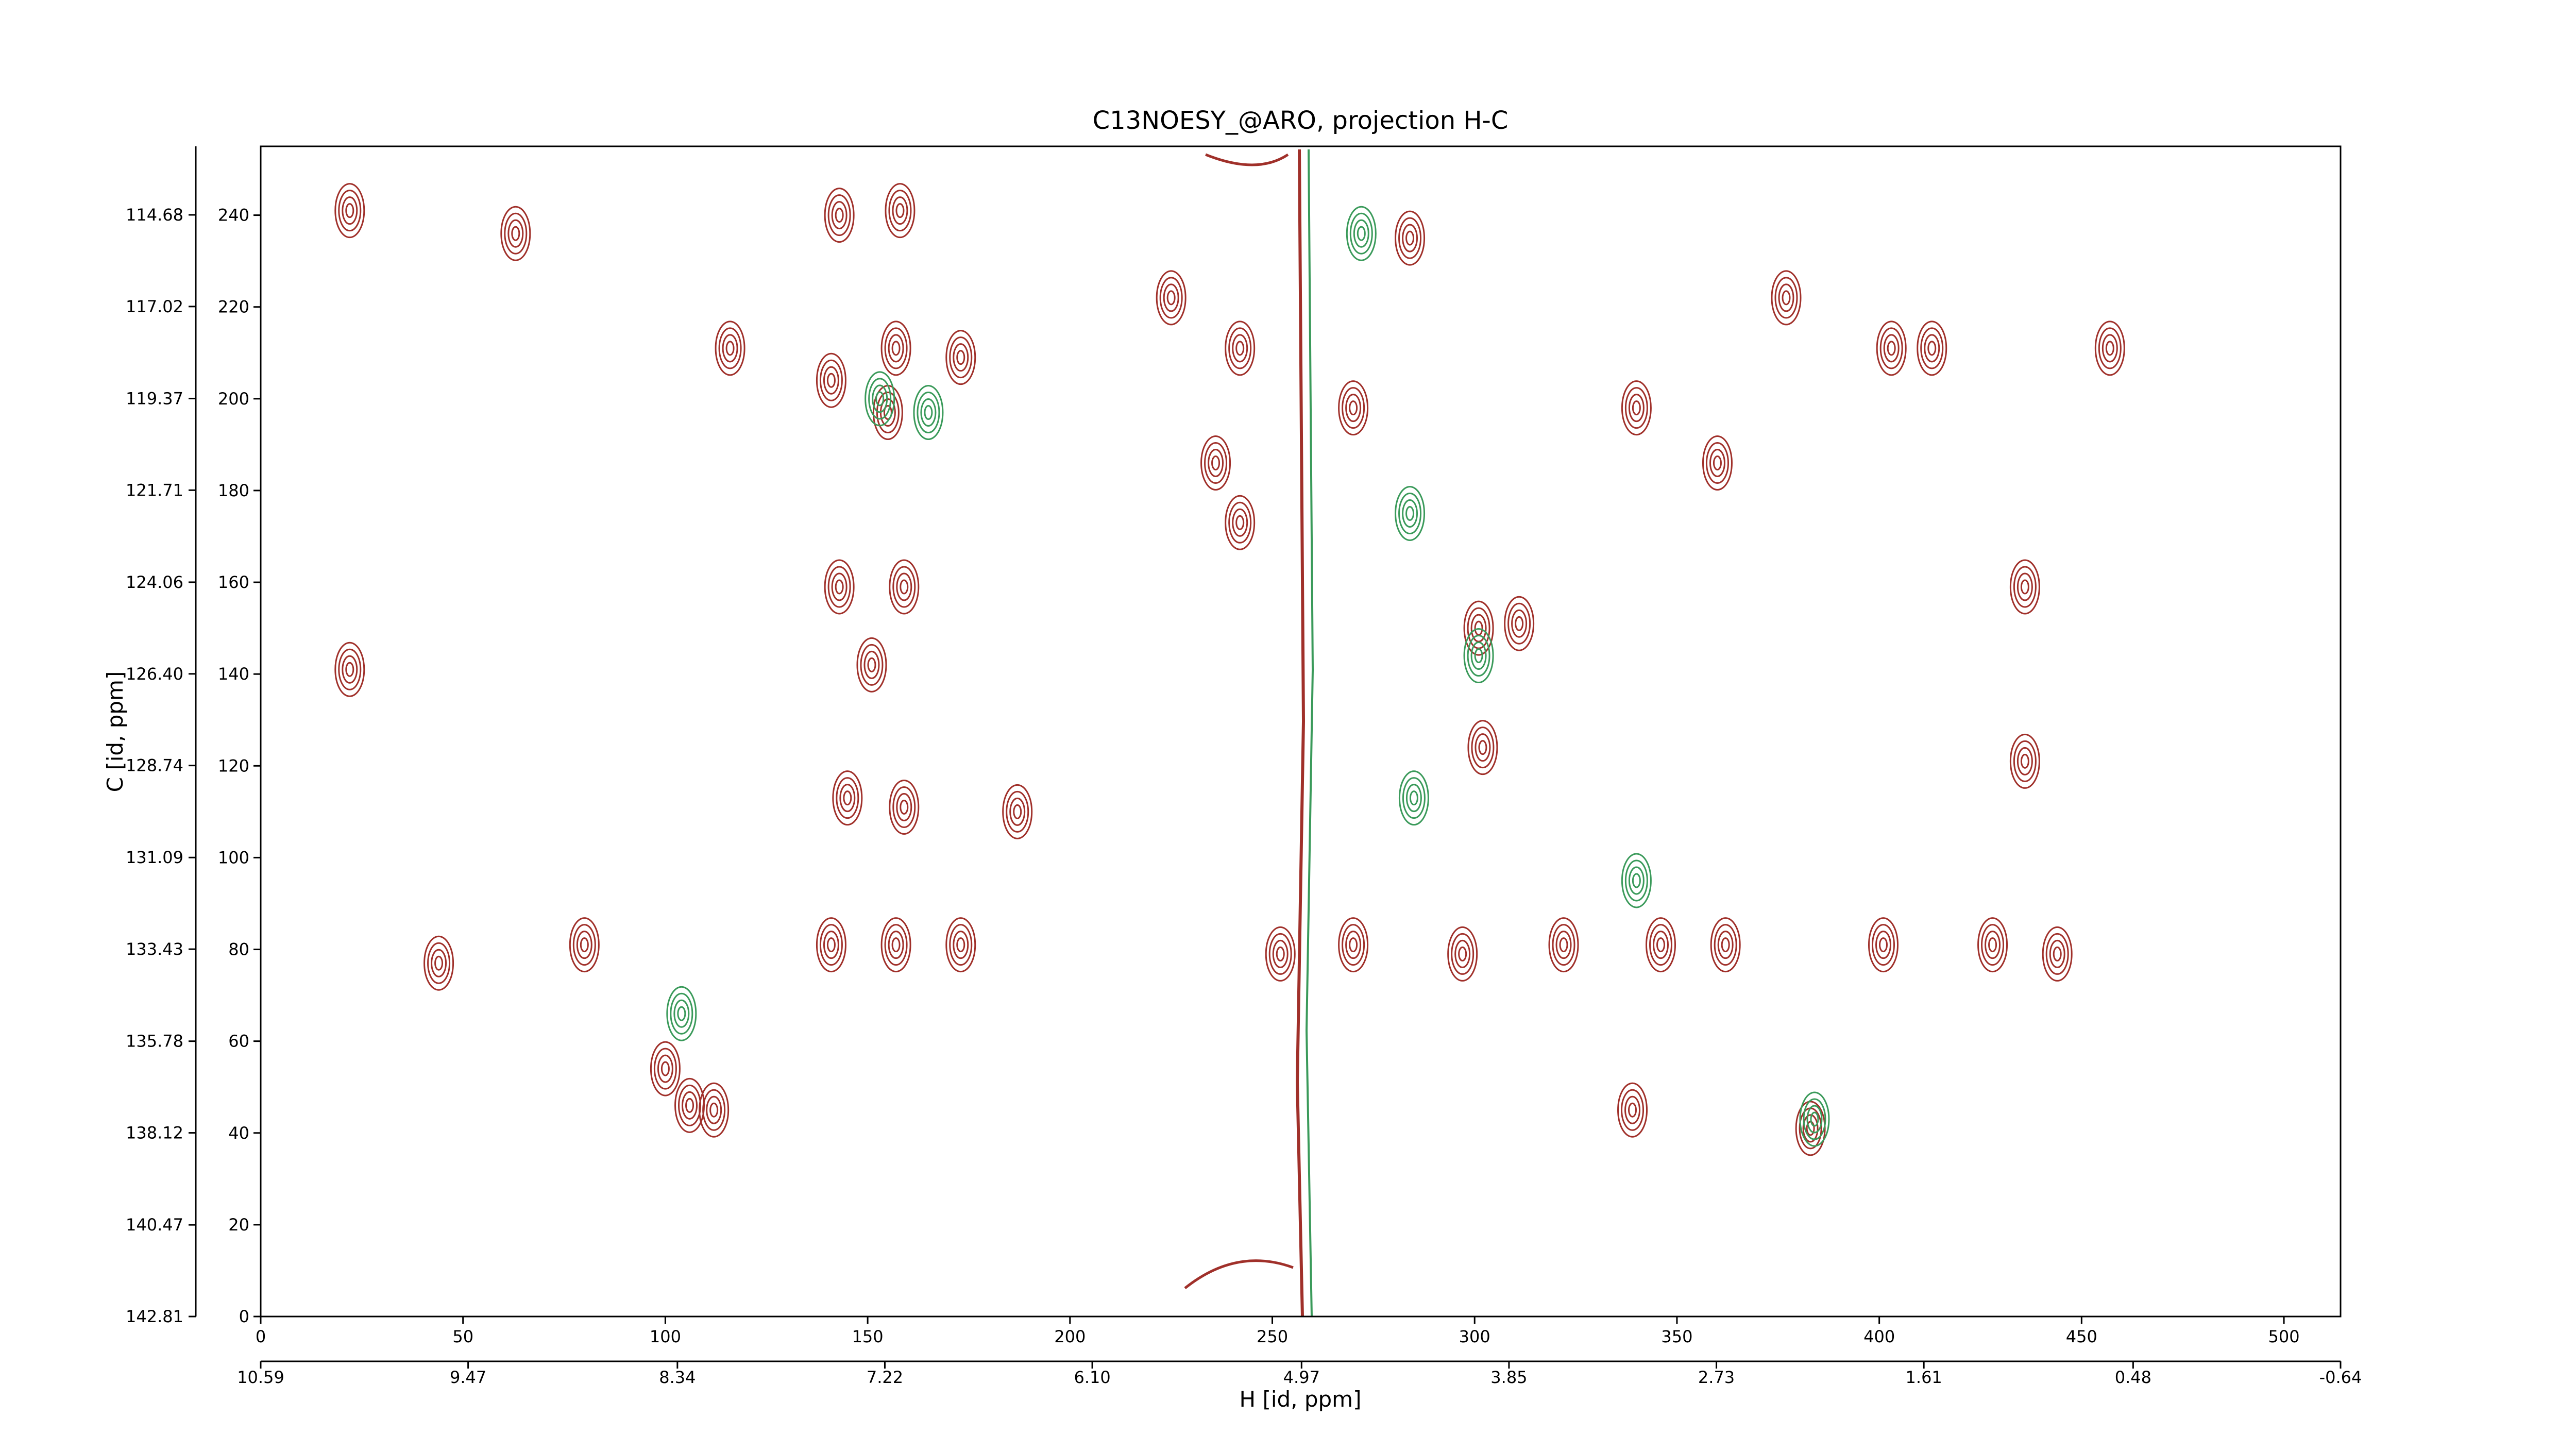 Image resolution: width=2576 pixels, height=1451 pixels. What do you see at coordinates (154, 765) in the screenshot?
I see `y2-tick-label: 128.74` at bounding box center [154, 765].